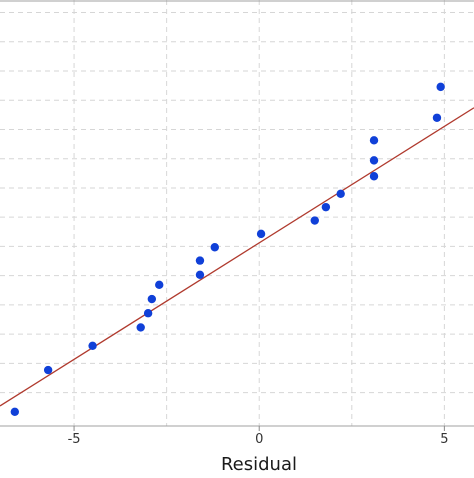 The width and height of the screenshot is (474, 478). What do you see at coordinates (259, 439) in the screenshot?
I see `x-tick-label: 0` at bounding box center [259, 439].